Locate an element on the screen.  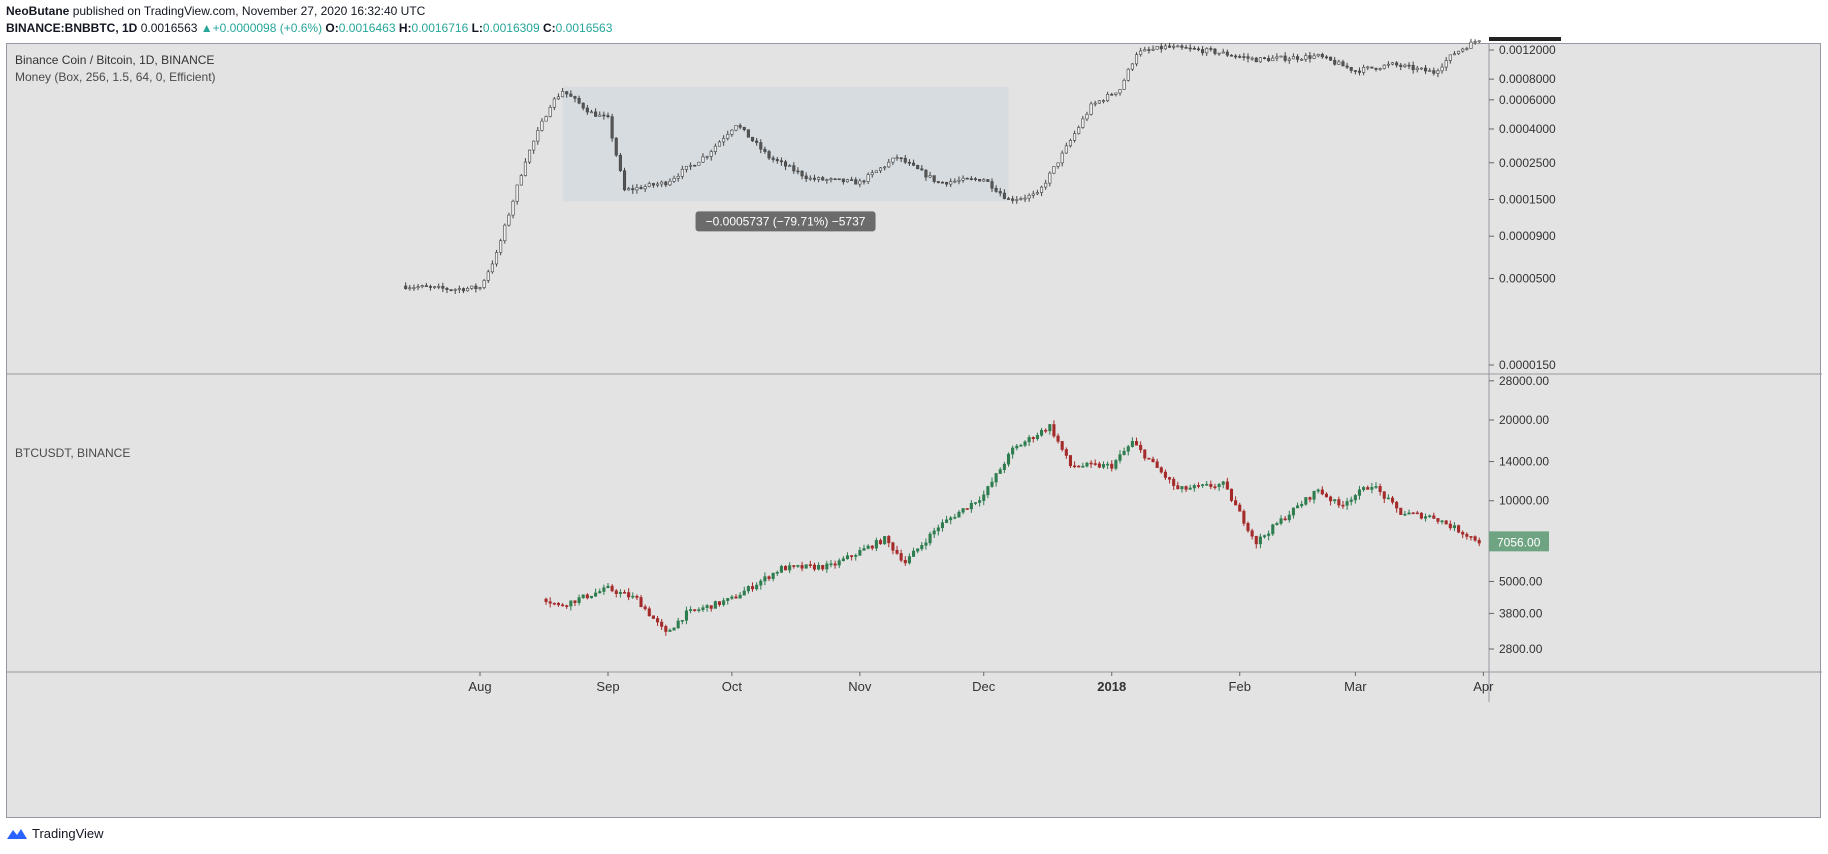
close-label: C: is located at coordinates (549, 28).